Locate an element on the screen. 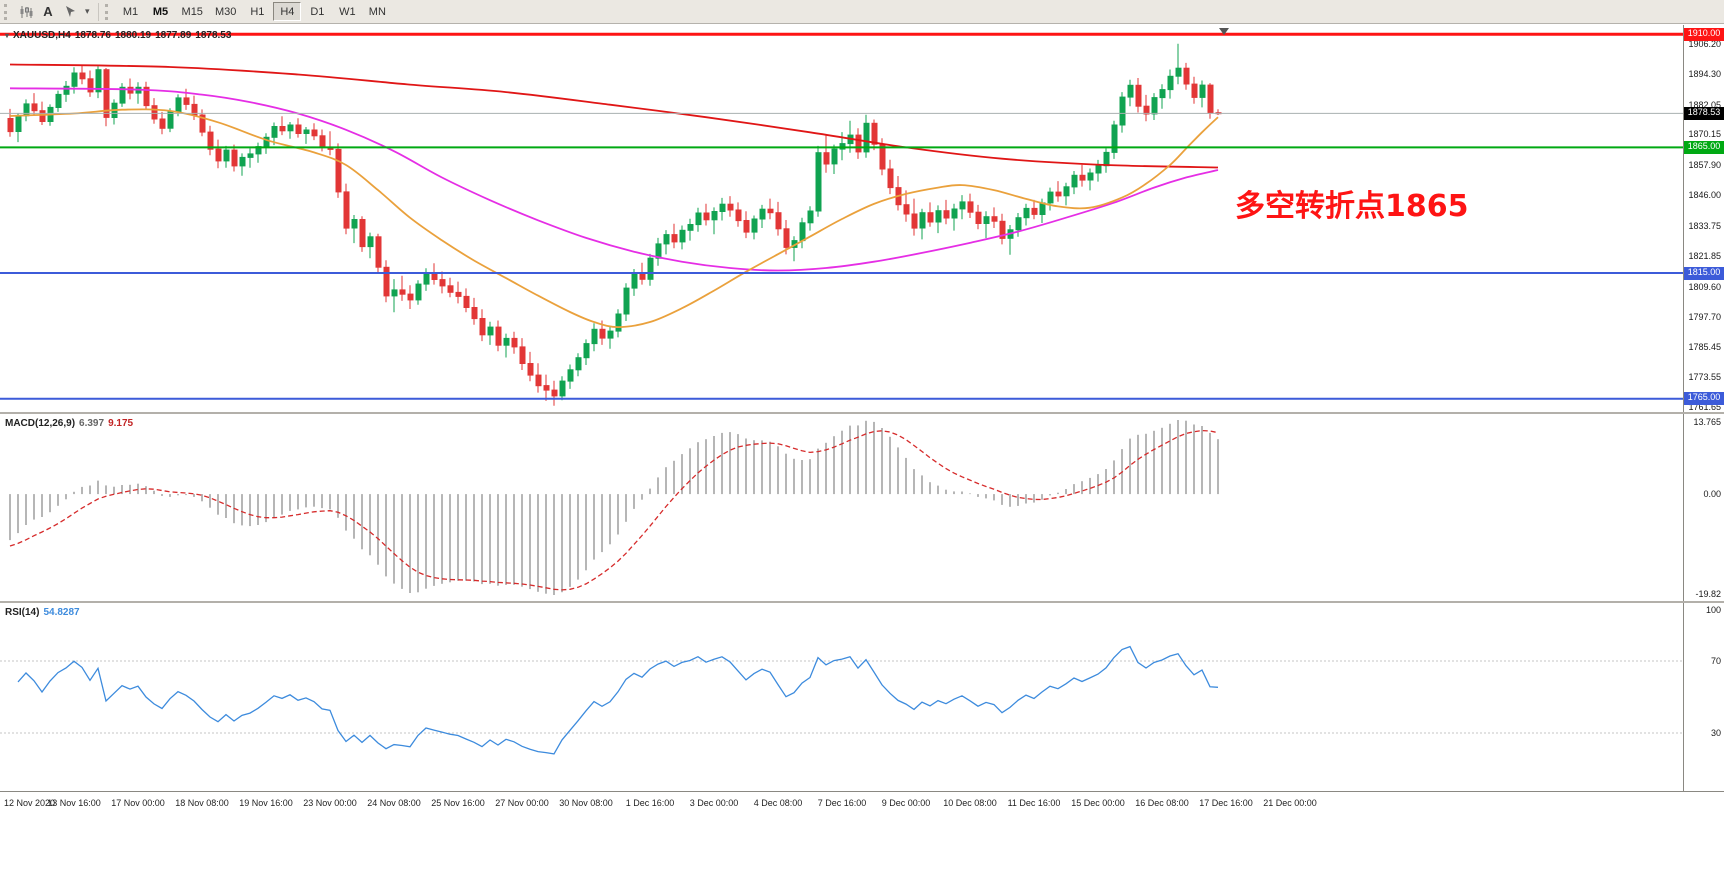  candlestick-chart-icon is located at coordinates (26, 11).